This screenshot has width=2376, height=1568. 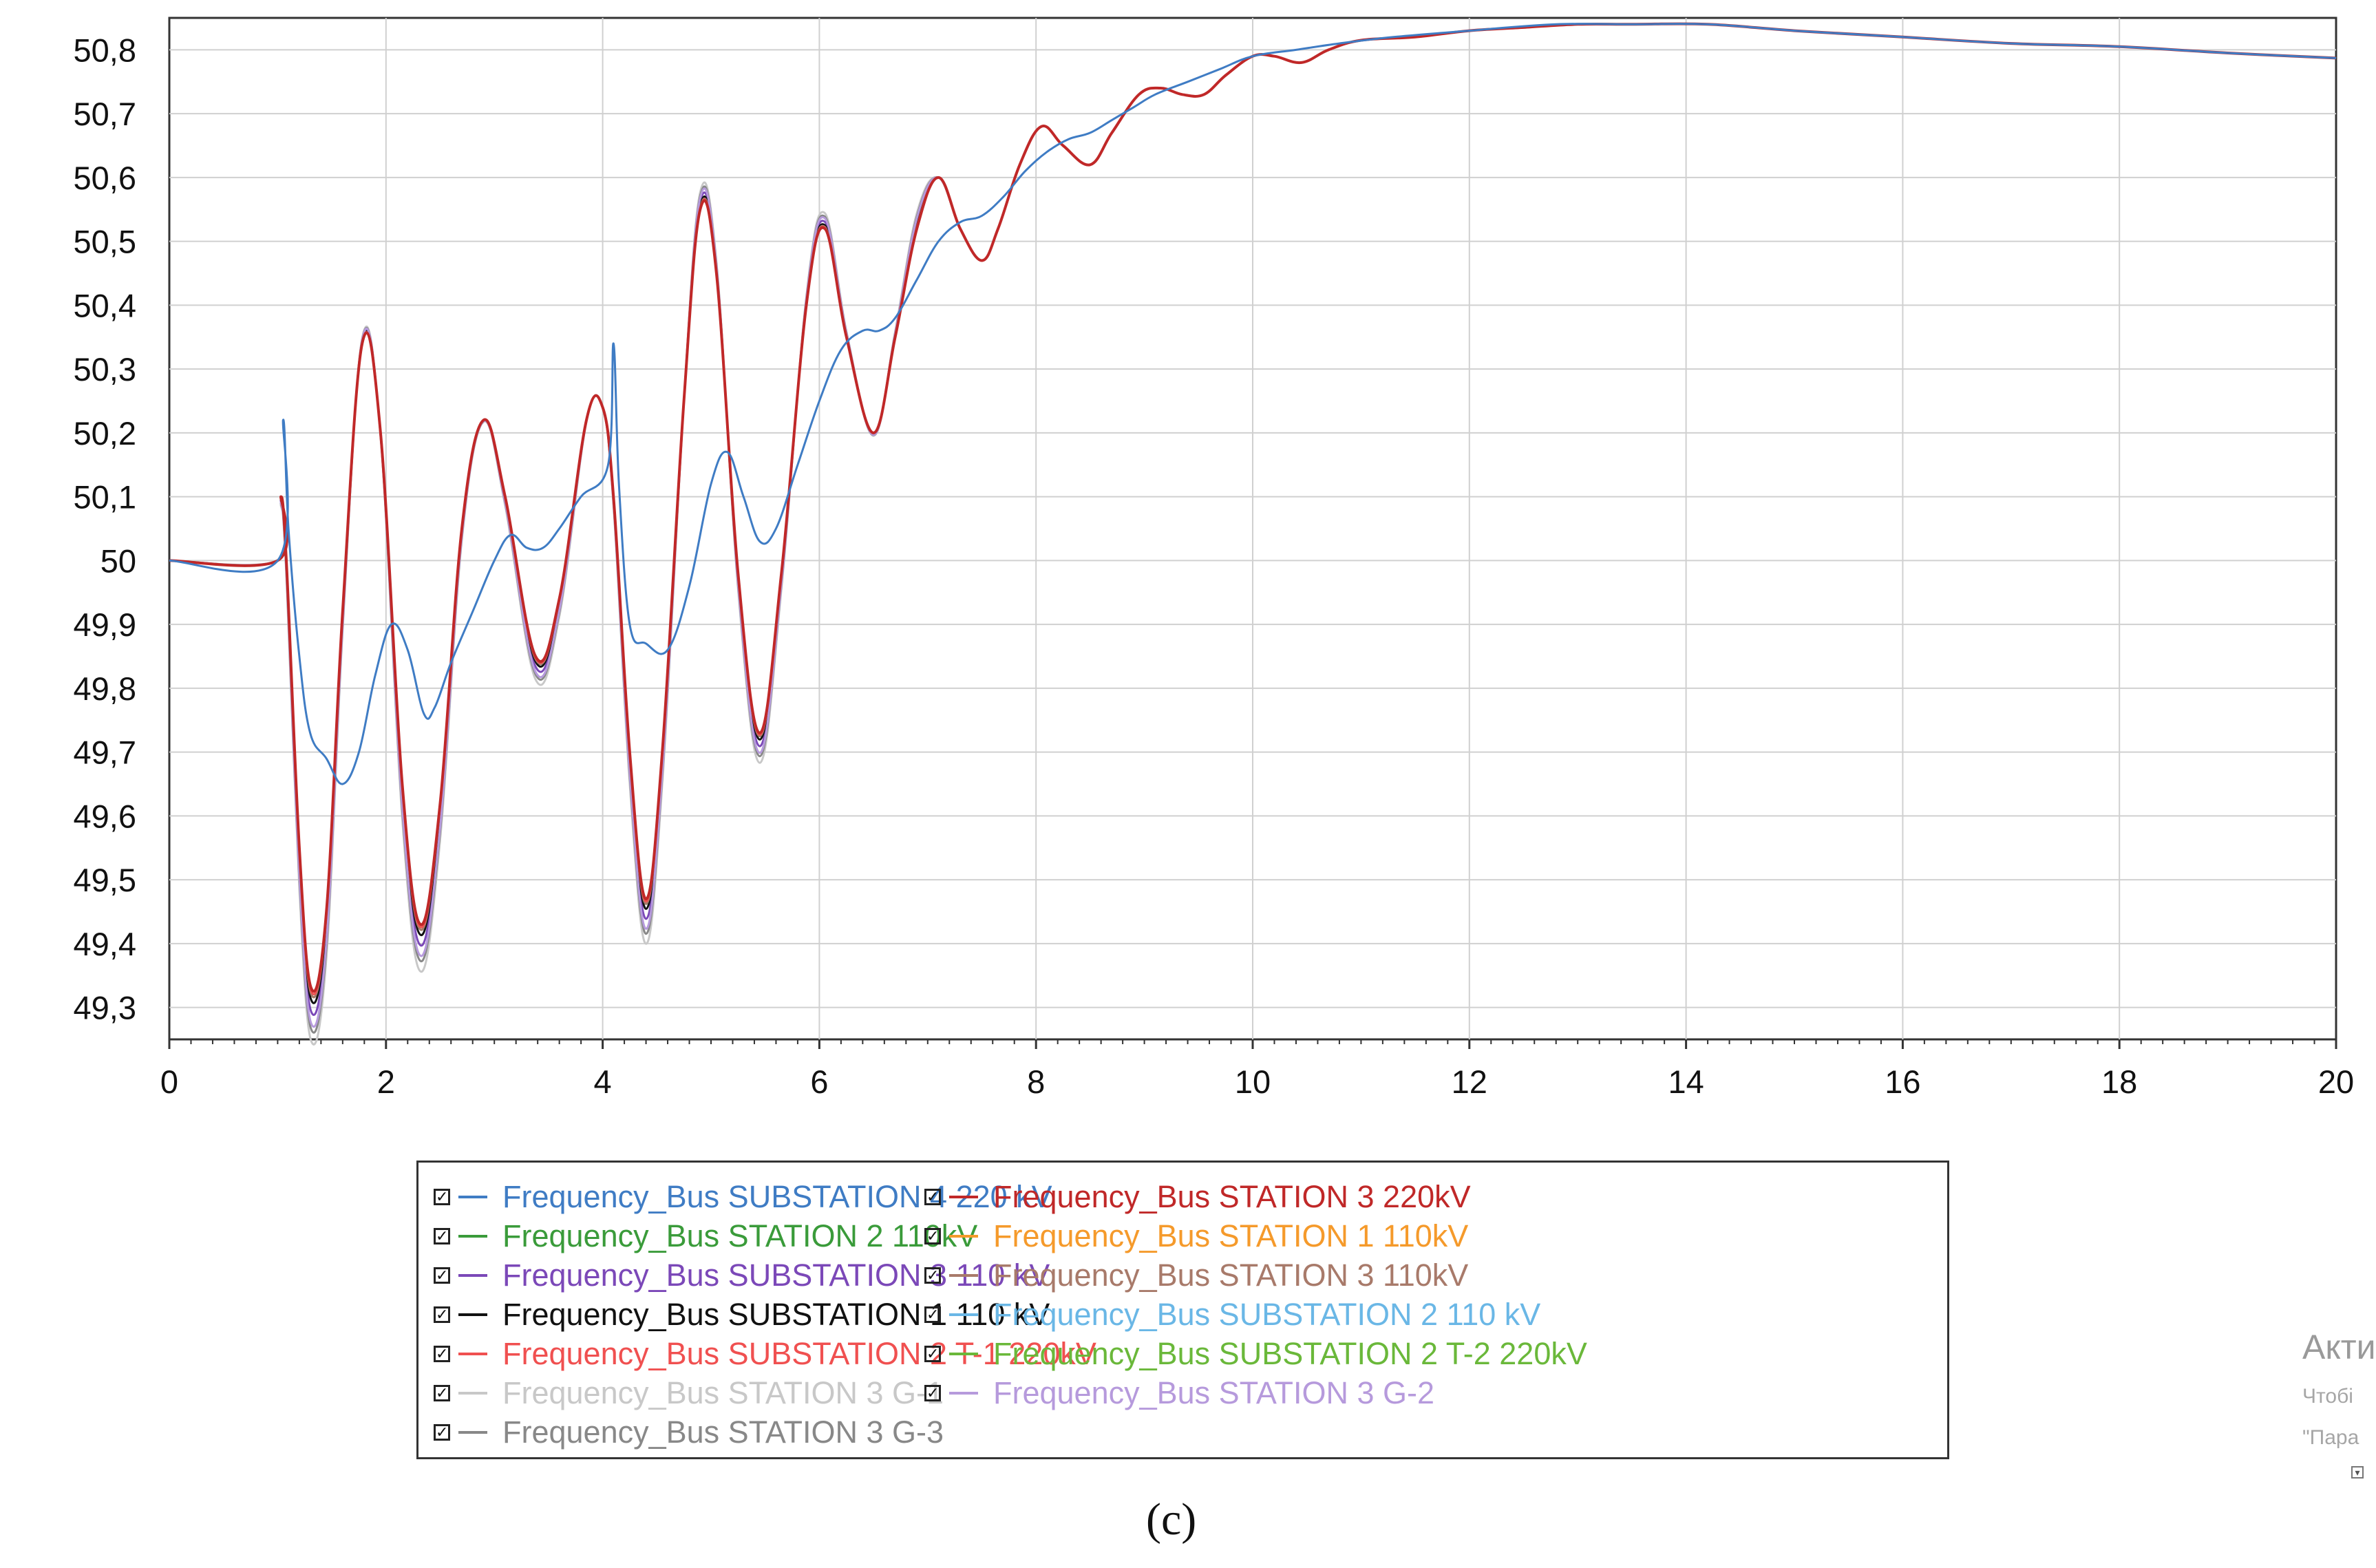 I want to click on legend-item: ✓ Frequency_Bus STATION 3 G-2, so click(x=1179, y=1393).